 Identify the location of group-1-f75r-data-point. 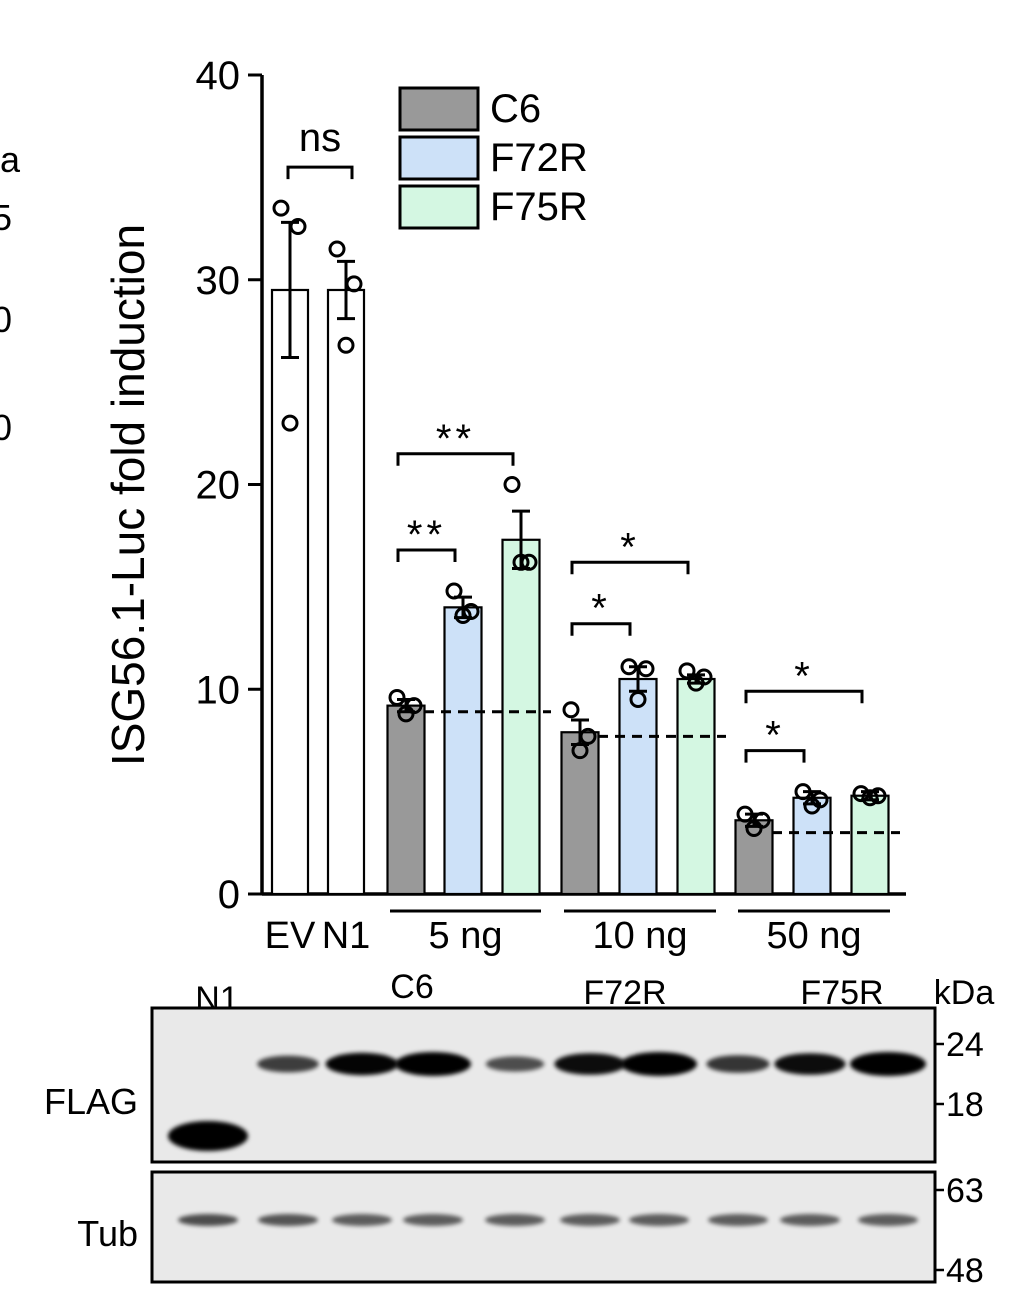
(696, 683).